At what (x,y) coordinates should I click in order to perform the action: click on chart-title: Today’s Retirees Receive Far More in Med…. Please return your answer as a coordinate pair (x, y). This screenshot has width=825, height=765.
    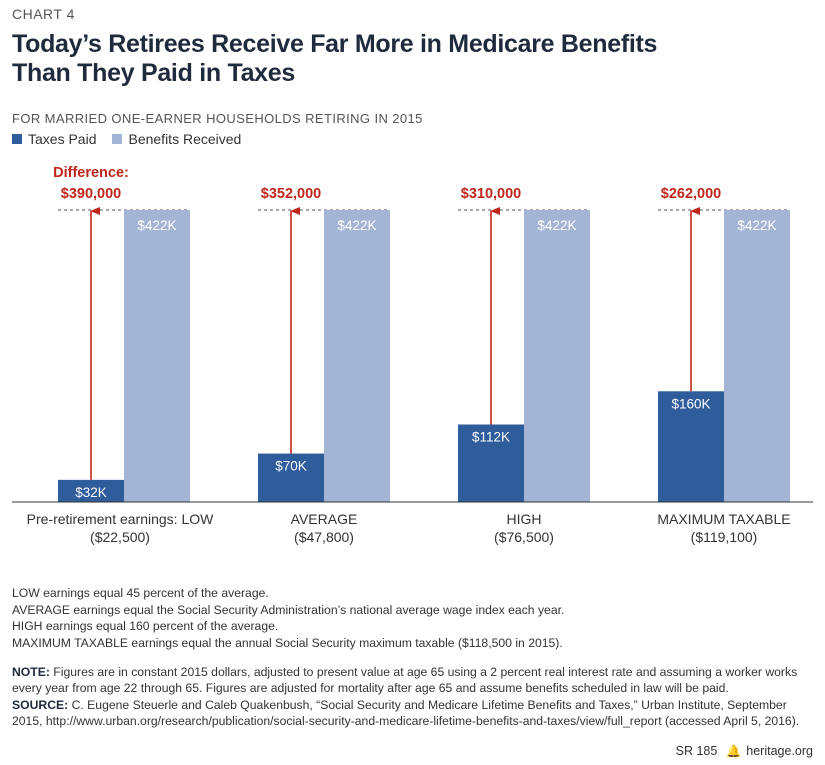
    Looking at the image, I should click on (362, 59).